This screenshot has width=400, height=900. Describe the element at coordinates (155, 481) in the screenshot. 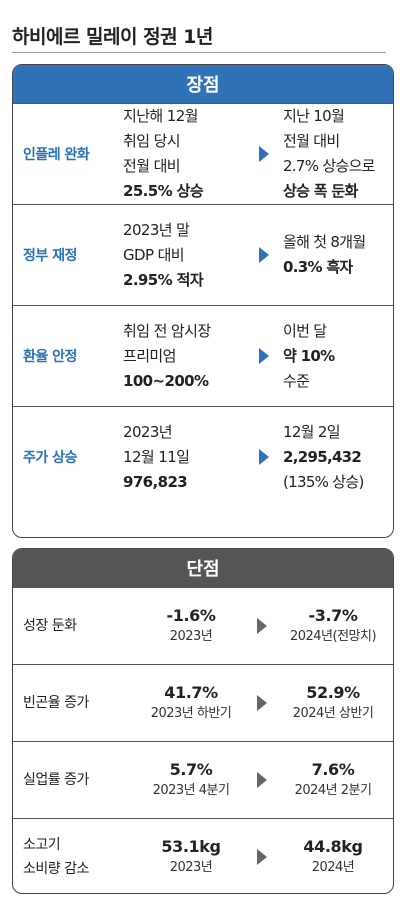

I see `highlight-value: 976,823` at that location.